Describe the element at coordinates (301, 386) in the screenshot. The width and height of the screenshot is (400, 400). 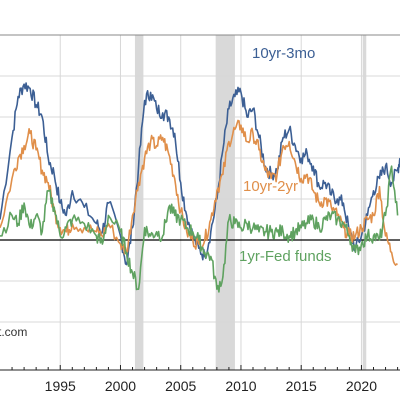
I see `x-tick-label: 2015` at that location.